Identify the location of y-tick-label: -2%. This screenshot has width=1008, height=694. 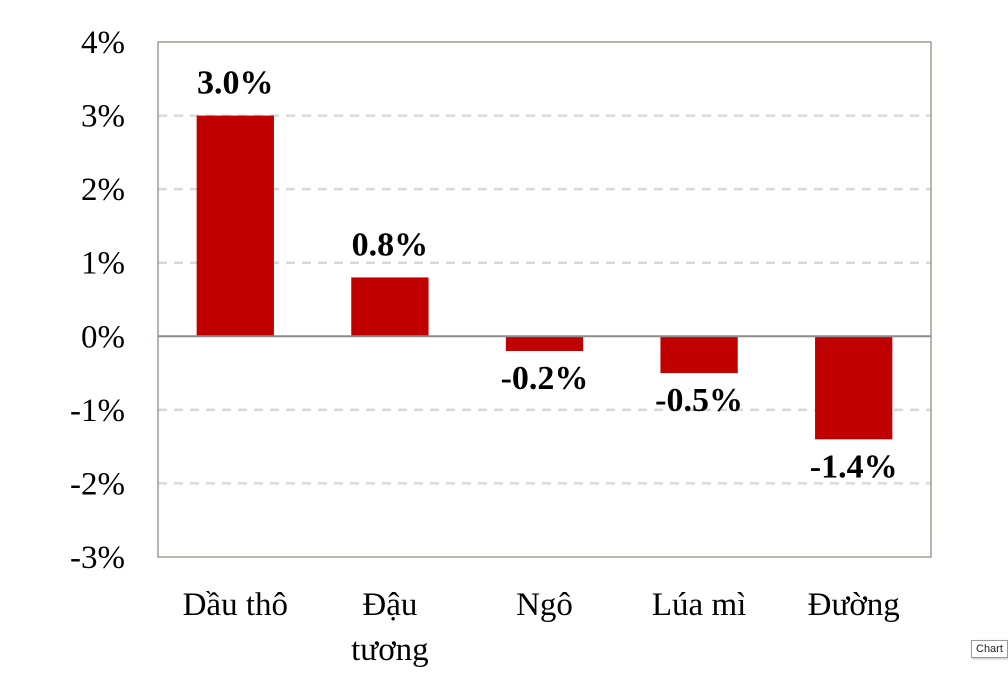
(97, 484).